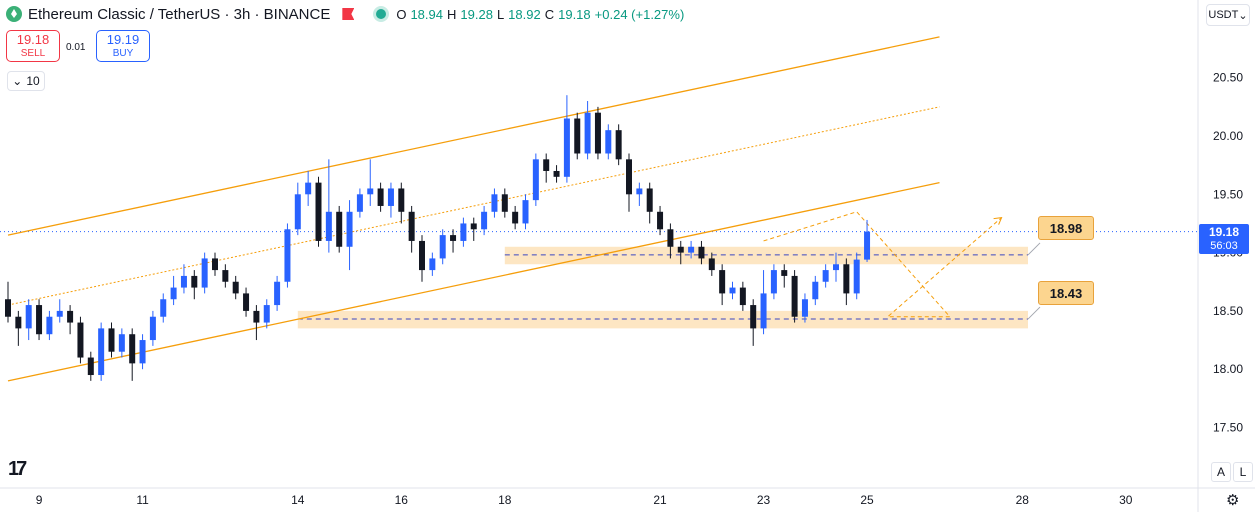 The height and width of the screenshot is (512, 1255). I want to click on zone-callout-lower: 18.43, so click(1066, 293).